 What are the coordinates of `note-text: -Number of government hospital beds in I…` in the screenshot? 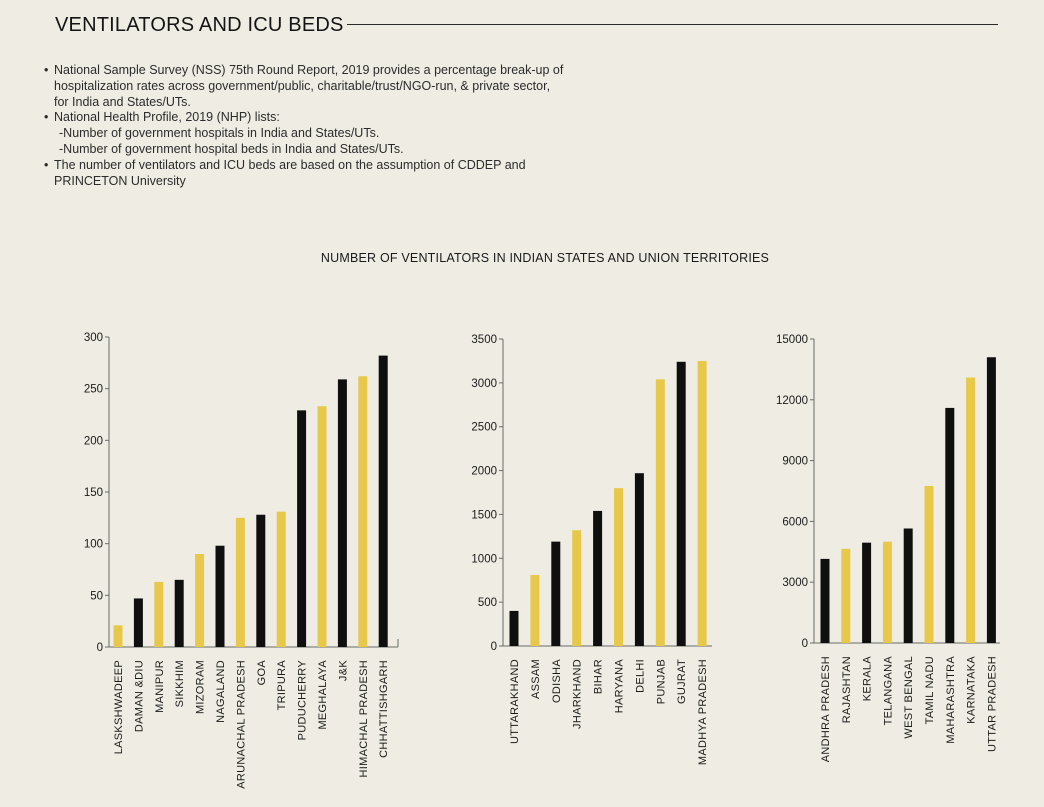 It's located at (231, 148).